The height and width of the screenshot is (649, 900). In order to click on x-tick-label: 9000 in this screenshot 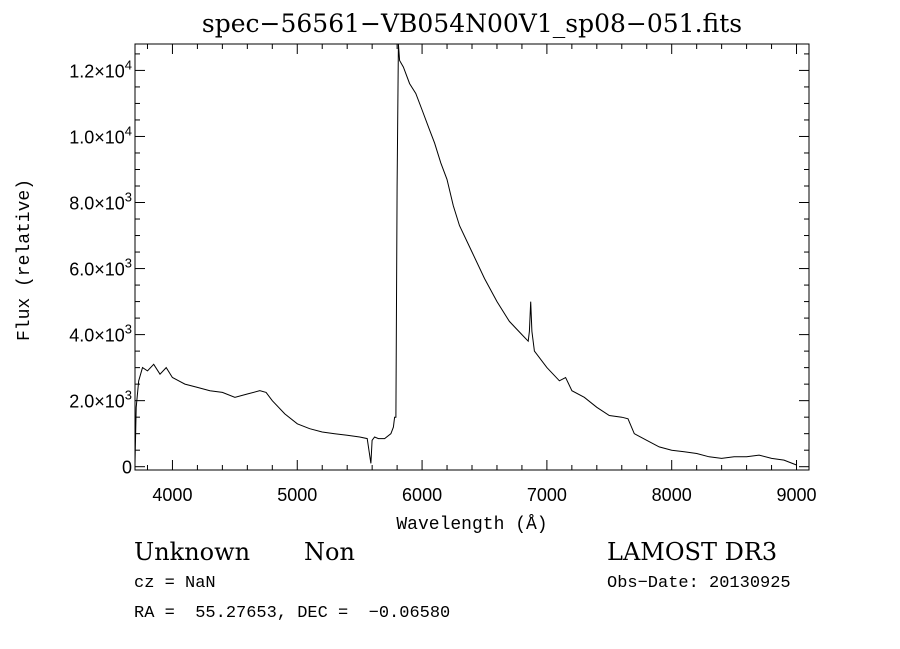, I will do `click(796, 495)`.